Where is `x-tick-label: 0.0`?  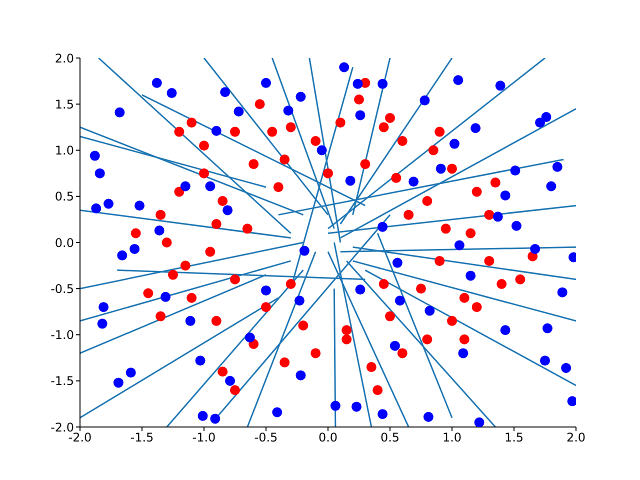 x-tick-label: 0.0 is located at coordinates (328, 437).